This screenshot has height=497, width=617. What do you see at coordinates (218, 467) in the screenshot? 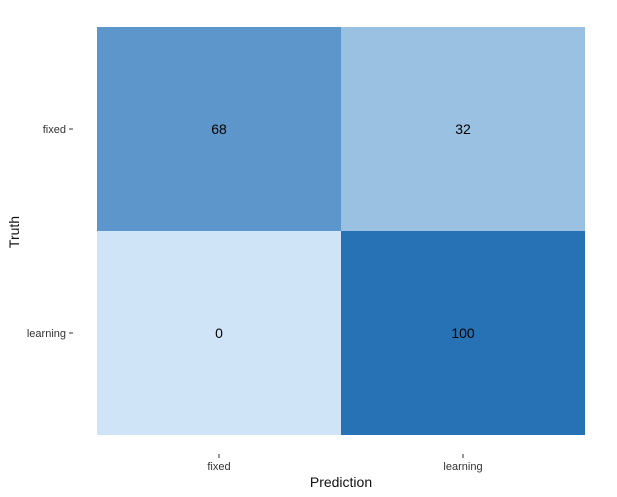
I see `x-axis-tick-label: fixed` at bounding box center [218, 467].